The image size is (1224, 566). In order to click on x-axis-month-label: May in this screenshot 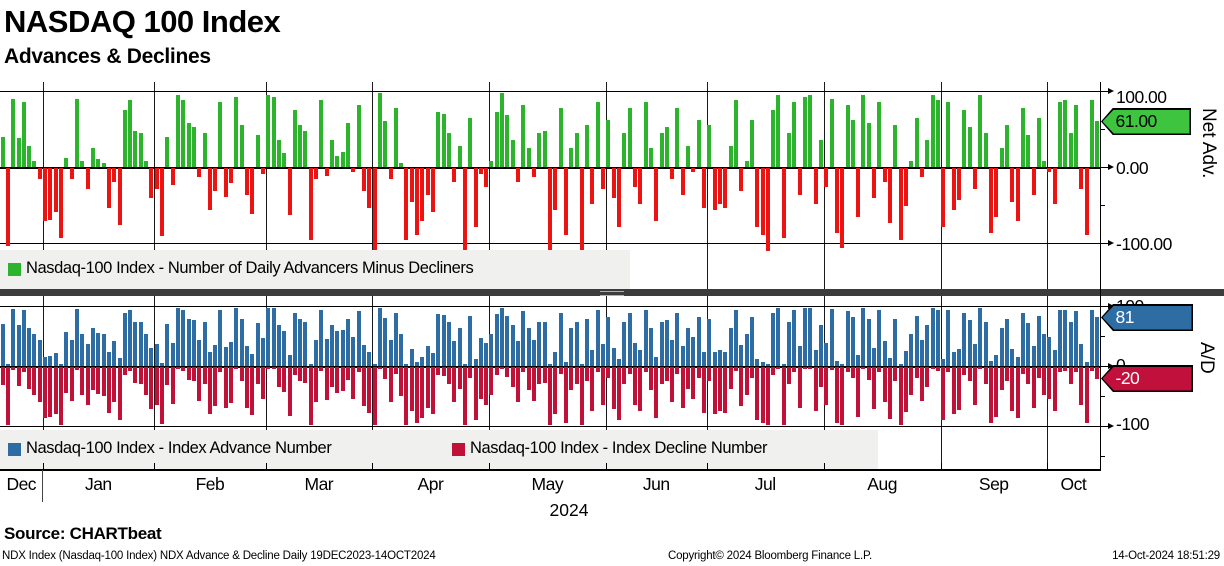, I will do `click(547, 484)`.